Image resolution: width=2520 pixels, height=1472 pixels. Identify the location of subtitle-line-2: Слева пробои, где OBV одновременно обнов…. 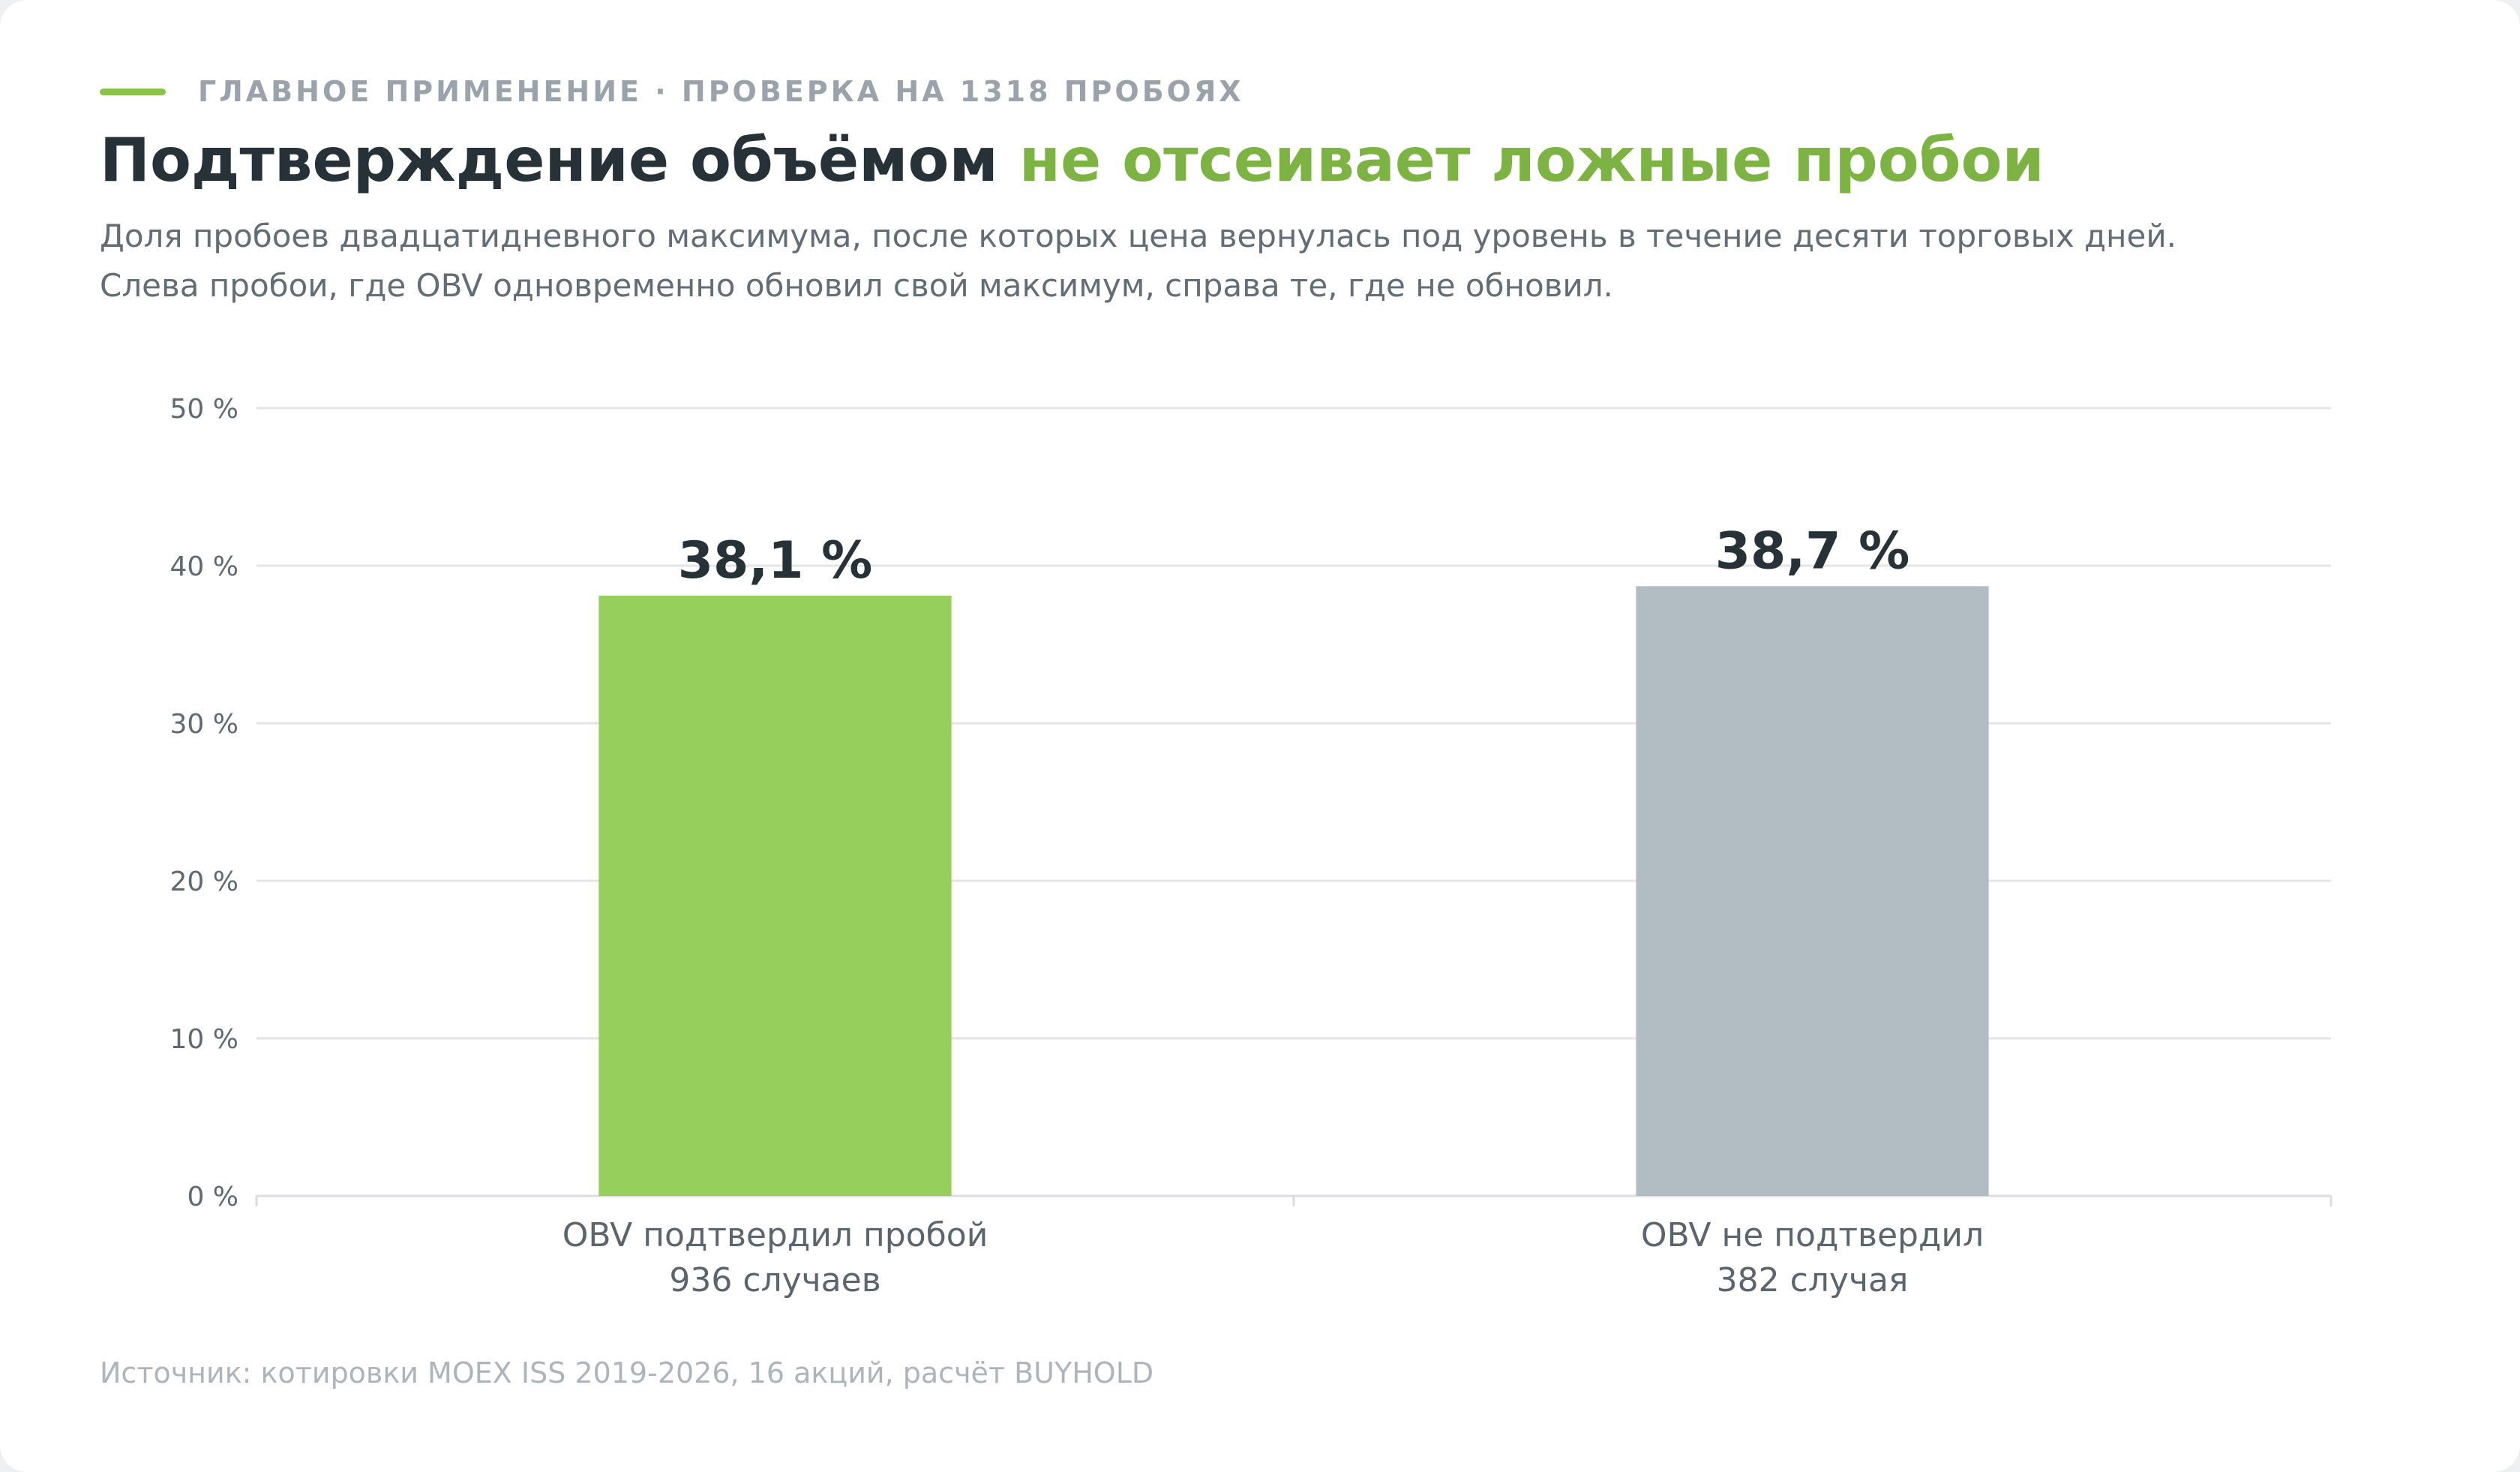
(856, 285).